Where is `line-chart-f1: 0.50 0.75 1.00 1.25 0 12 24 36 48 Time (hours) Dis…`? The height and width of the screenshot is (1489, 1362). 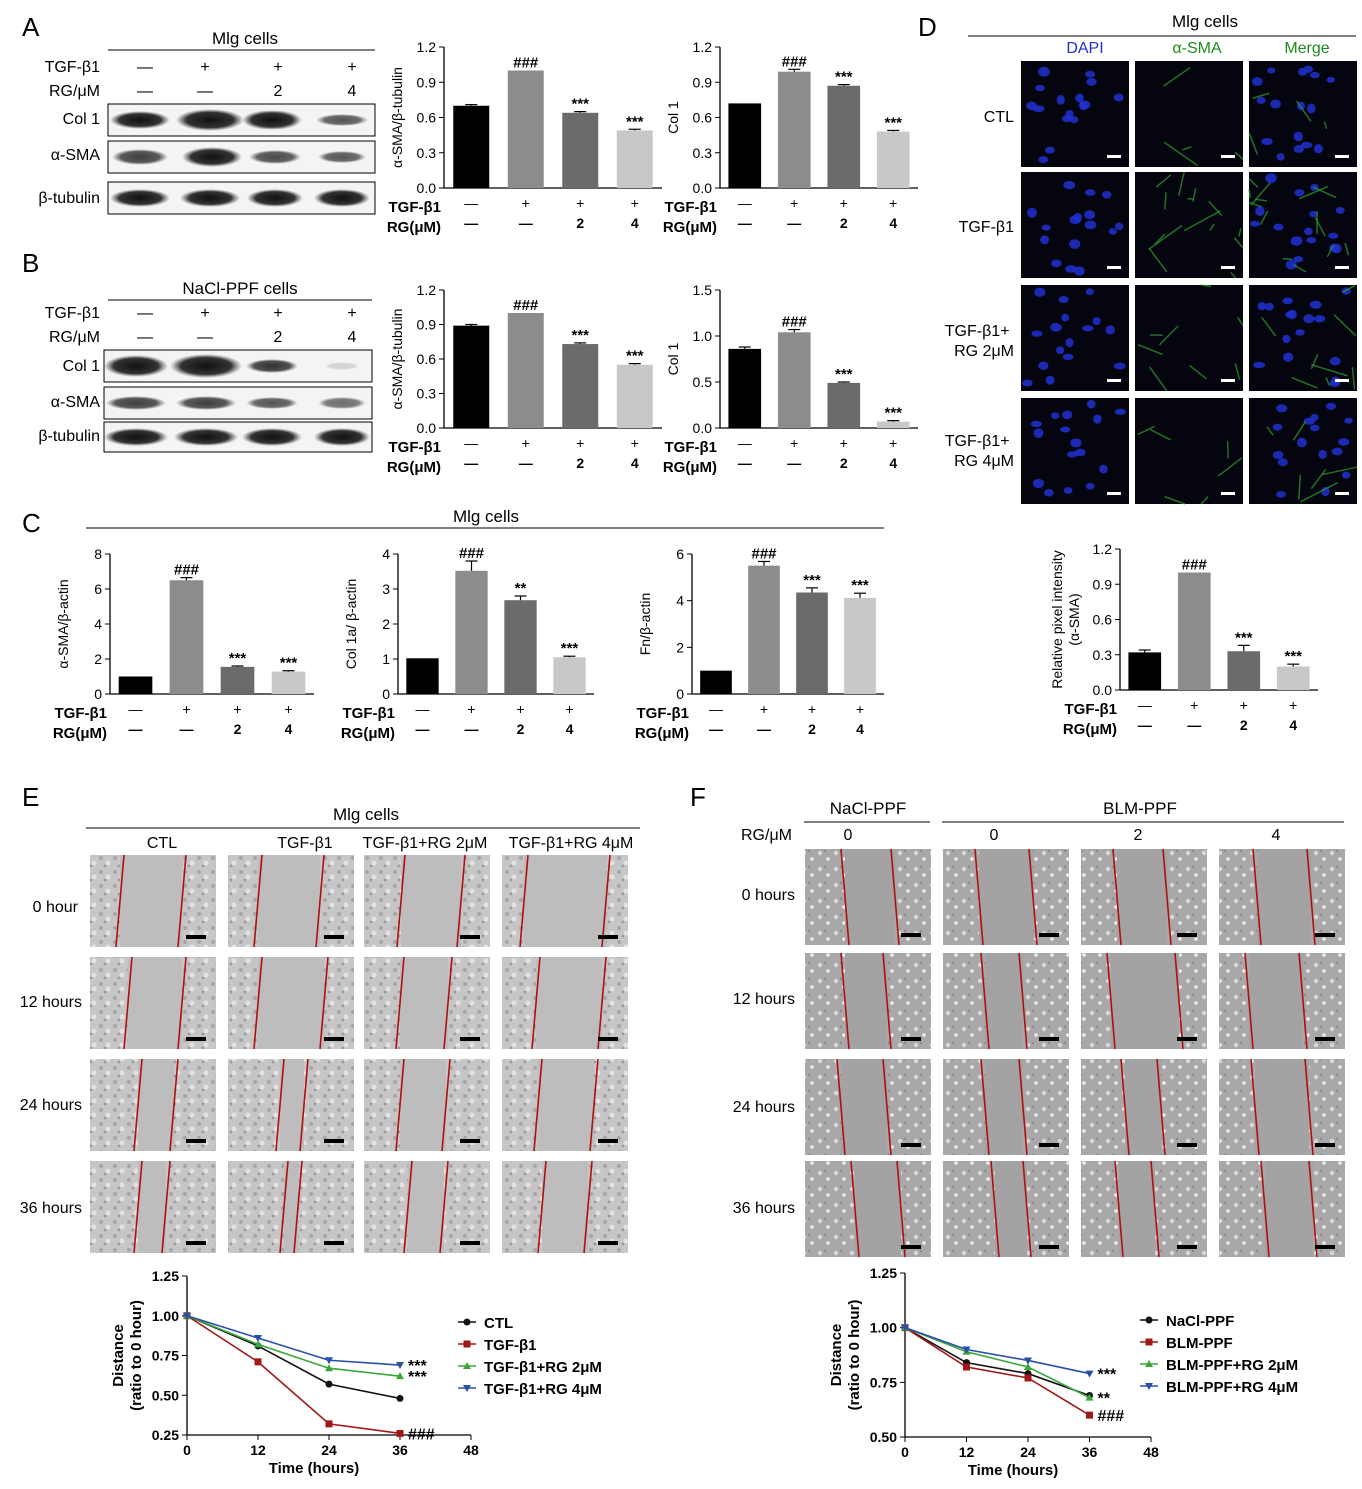
line-chart-f1: 0.50 0.75 1.00 1.25 0 12 24 36 48 Time (hours) Dis… is located at coordinates (1063, 1372).